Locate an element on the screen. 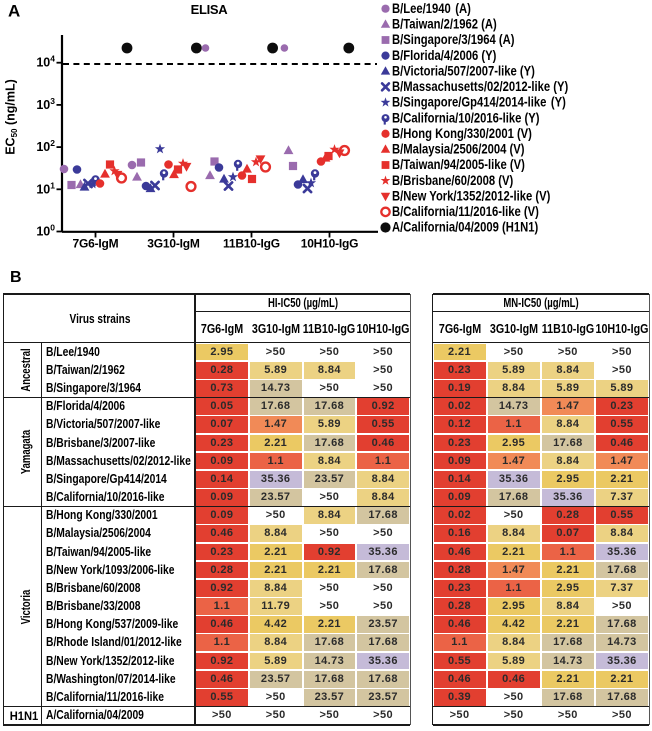 The width and height of the screenshot is (652, 731). svg-text: B/Malaysia/2506/2004 (V) is located at coordinates (458, 149).